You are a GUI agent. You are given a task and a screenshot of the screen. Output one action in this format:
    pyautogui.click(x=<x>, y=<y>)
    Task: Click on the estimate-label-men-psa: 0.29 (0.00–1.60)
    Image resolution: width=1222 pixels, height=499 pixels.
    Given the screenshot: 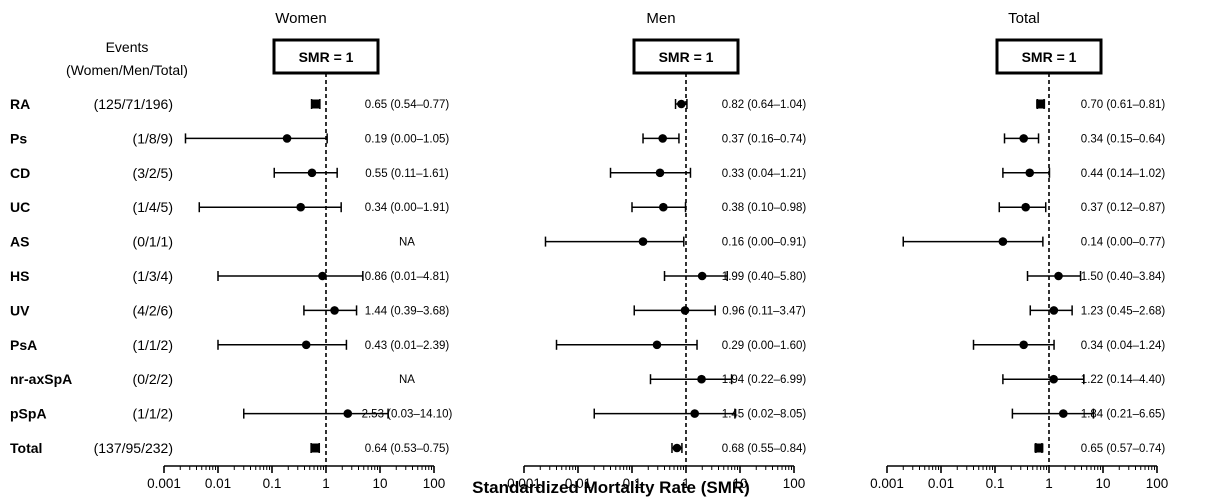 What is the action you would take?
    pyautogui.click(x=764, y=346)
    